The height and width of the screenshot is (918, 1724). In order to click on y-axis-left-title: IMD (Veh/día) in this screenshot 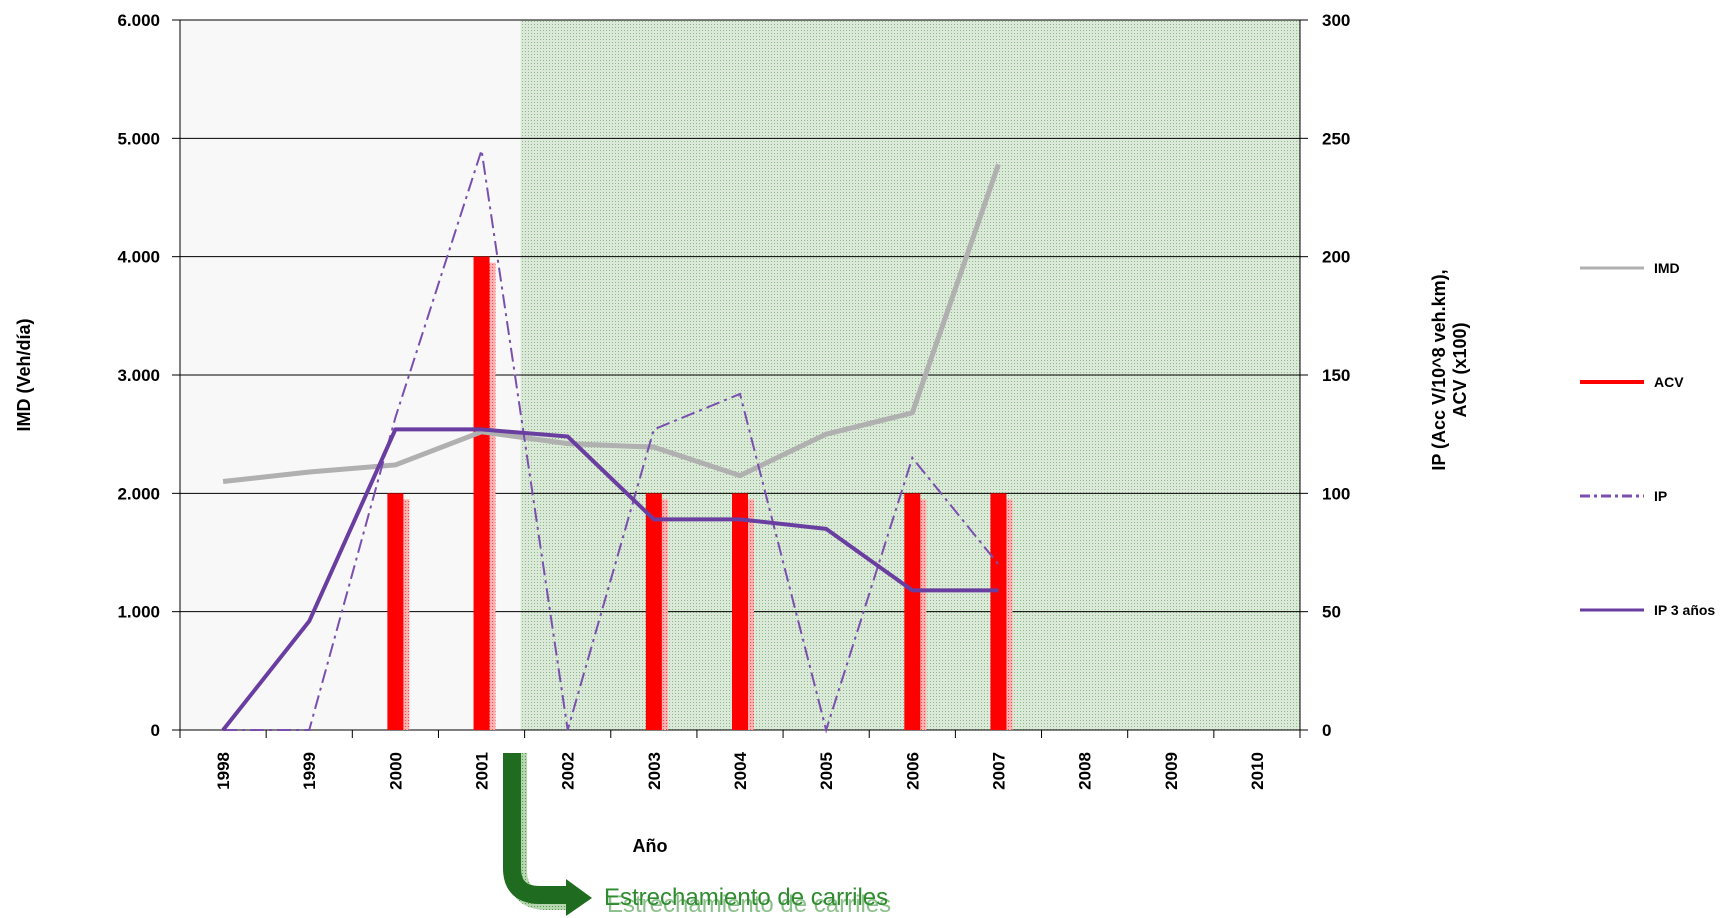, I will do `click(24, 374)`.